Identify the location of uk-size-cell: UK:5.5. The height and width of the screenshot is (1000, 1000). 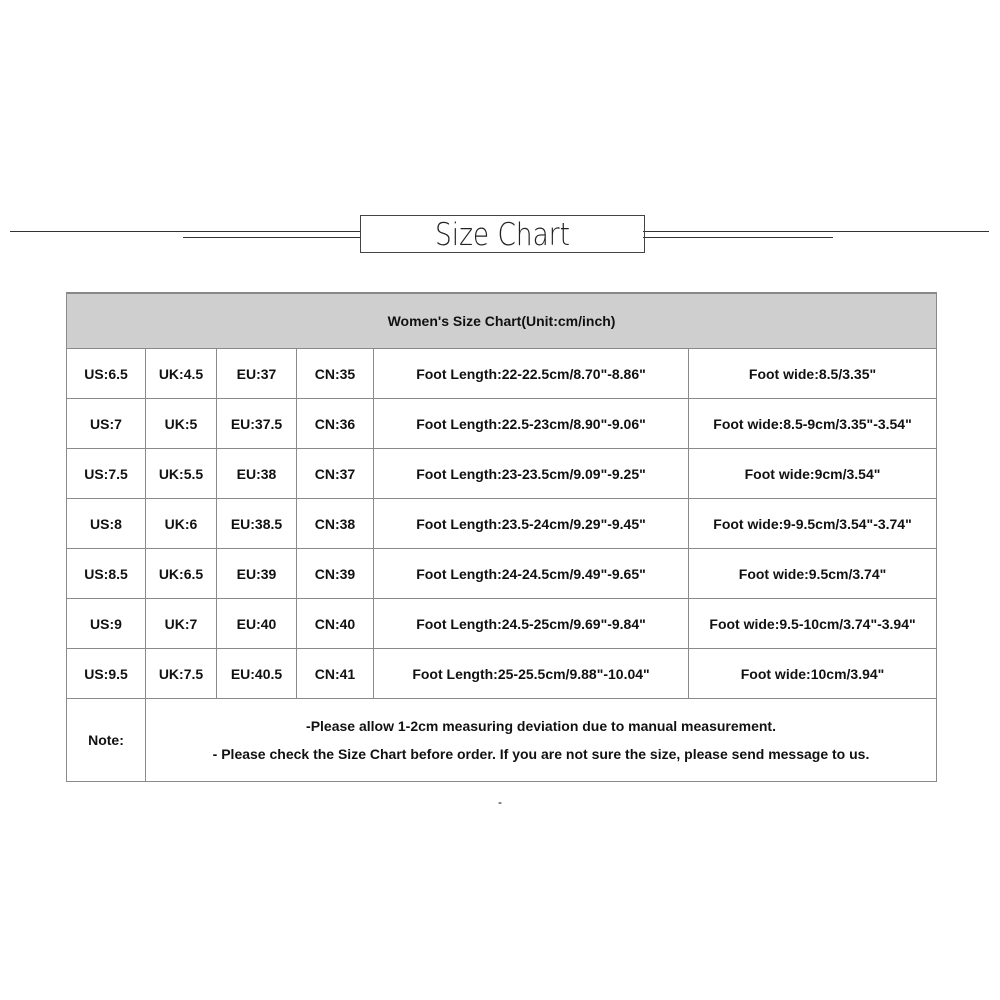
(181, 473).